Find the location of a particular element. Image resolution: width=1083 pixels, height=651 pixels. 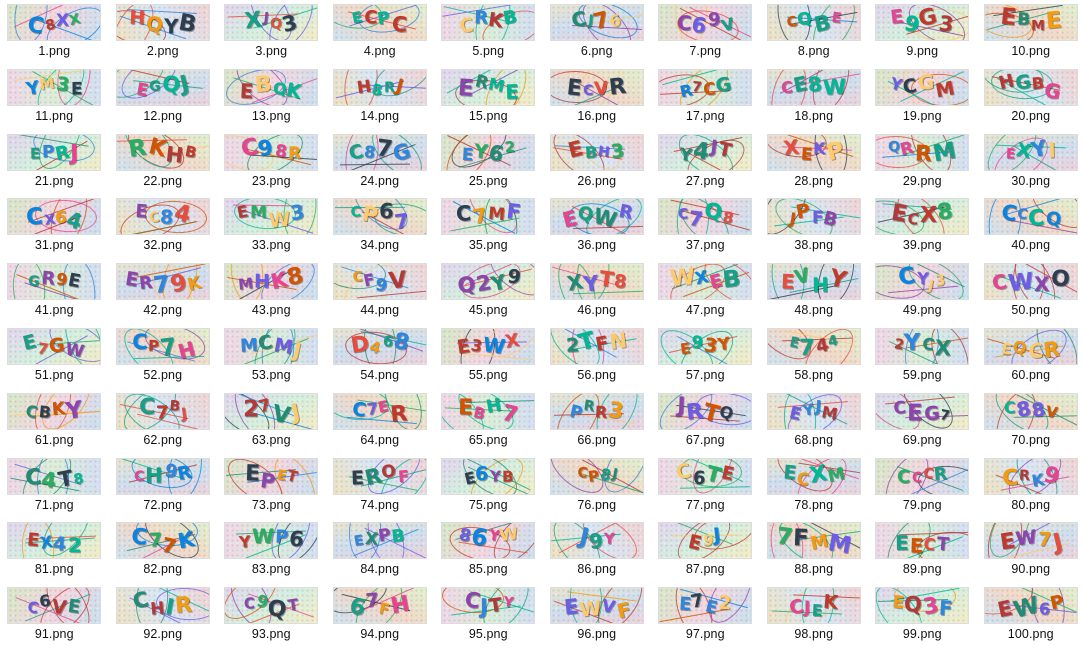

file-item: E Q 3 F 99.png is located at coordinates (922, 618).